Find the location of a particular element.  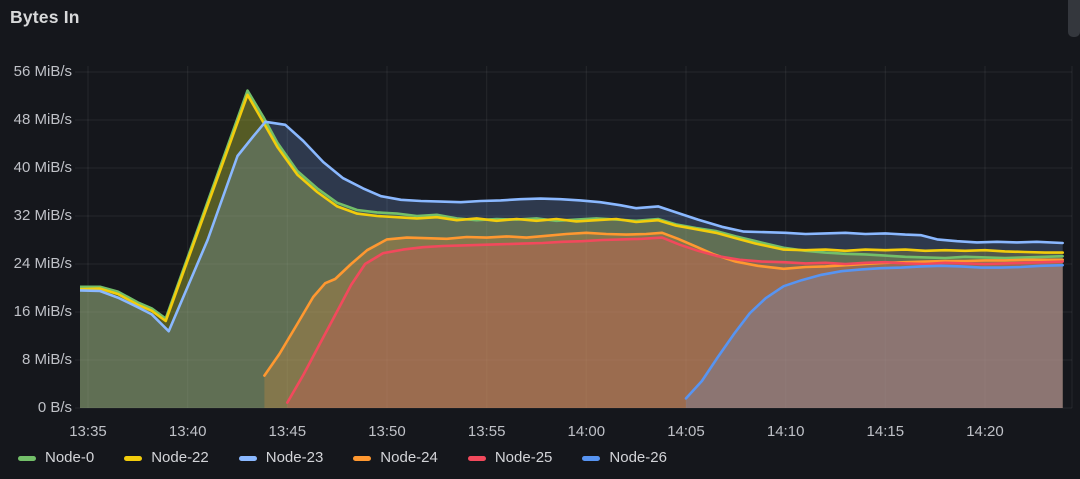

x-tick-label: 14:00 is located at coordinates (586, 431).